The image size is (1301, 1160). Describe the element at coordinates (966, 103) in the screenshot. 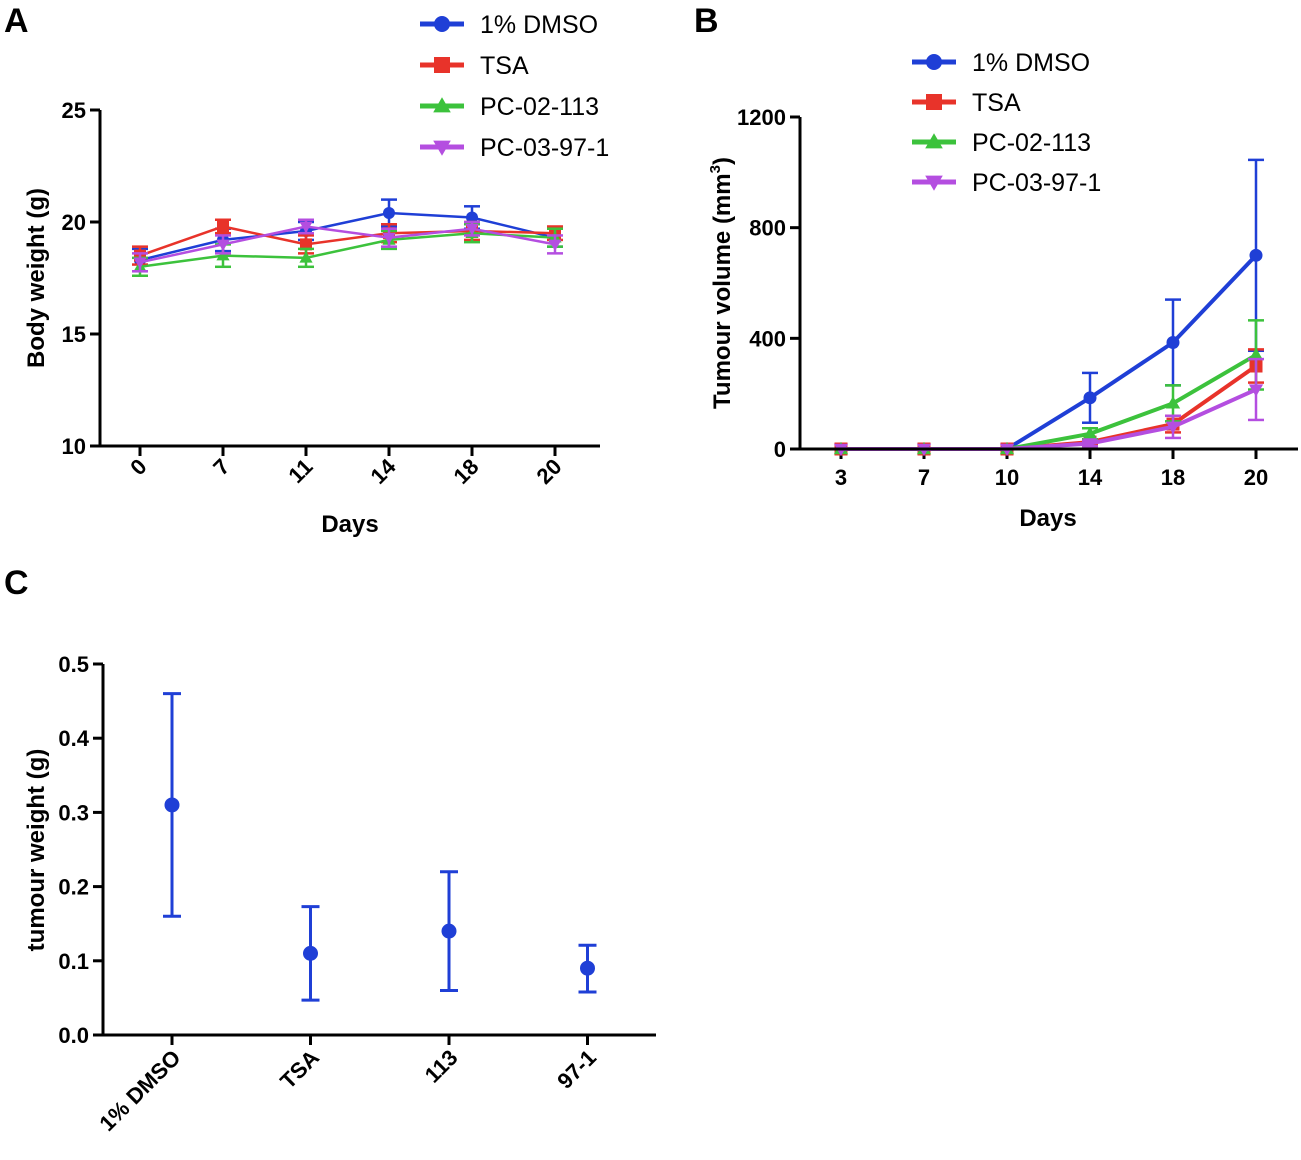

I see `panel-b-legend-item: TSA` at that location.